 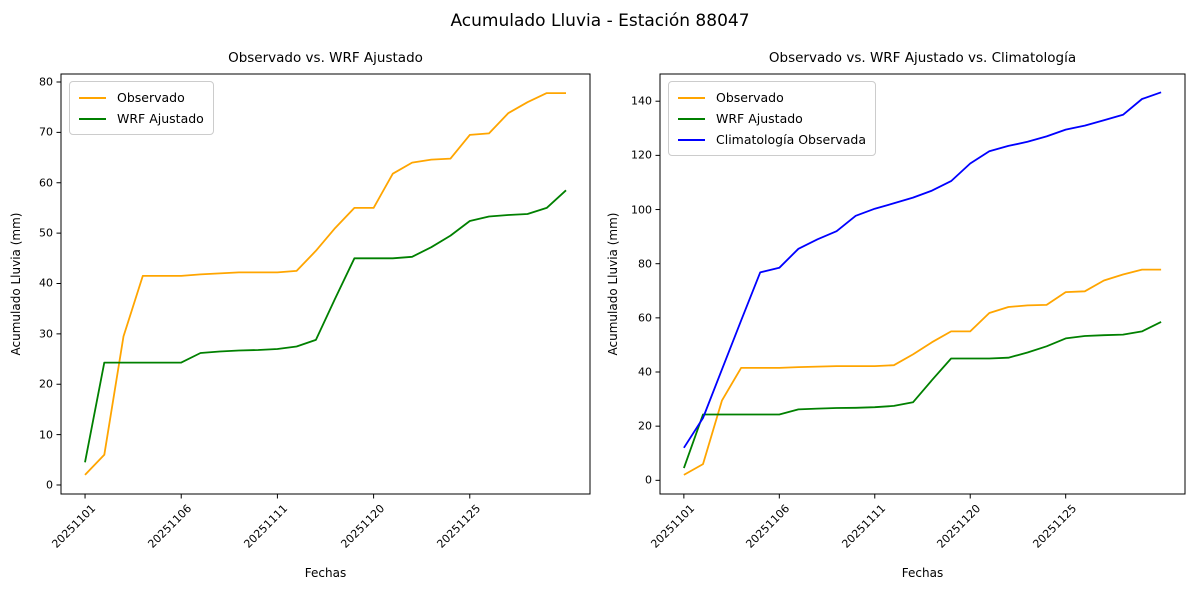 I want to click on y-tick-label: 100, so click(x=641, y=210).